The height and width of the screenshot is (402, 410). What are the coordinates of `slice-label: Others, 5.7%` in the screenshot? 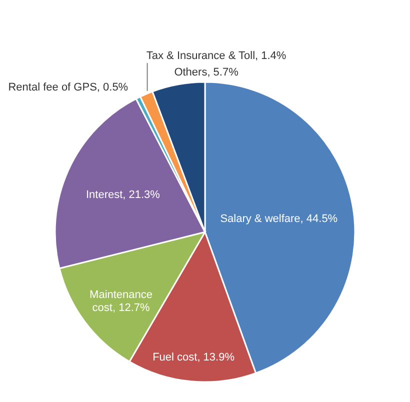 It's located at (206, 72).